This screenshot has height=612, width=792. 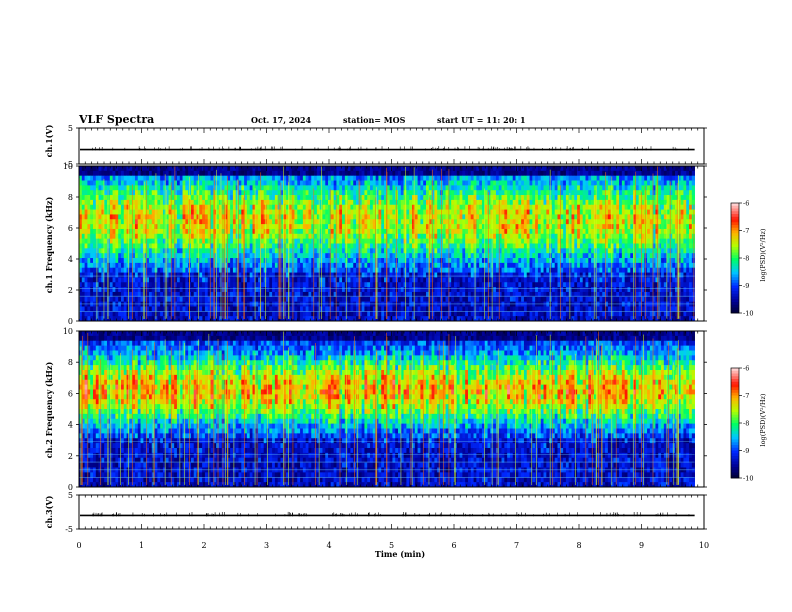 I want to click on figure-title: VLF Spectra, so click(x=116, y=119).